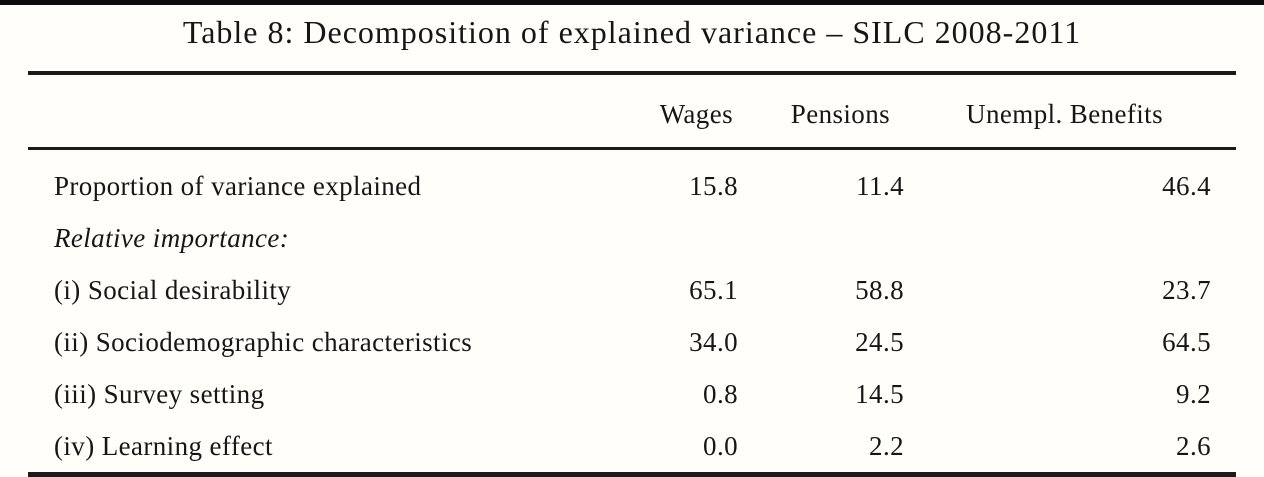 This screenshot has width=1264, height=477. What do you see at coordinates (720, 393) in the screenshot?
I see `cell-wages: 0.8` at bounding box center [720, 393].